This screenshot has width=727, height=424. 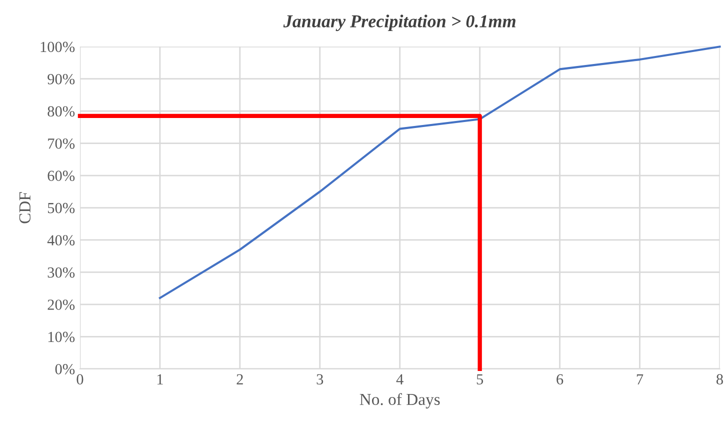 I want to click on x-tick-label: 5, so click(x=480, y=379).